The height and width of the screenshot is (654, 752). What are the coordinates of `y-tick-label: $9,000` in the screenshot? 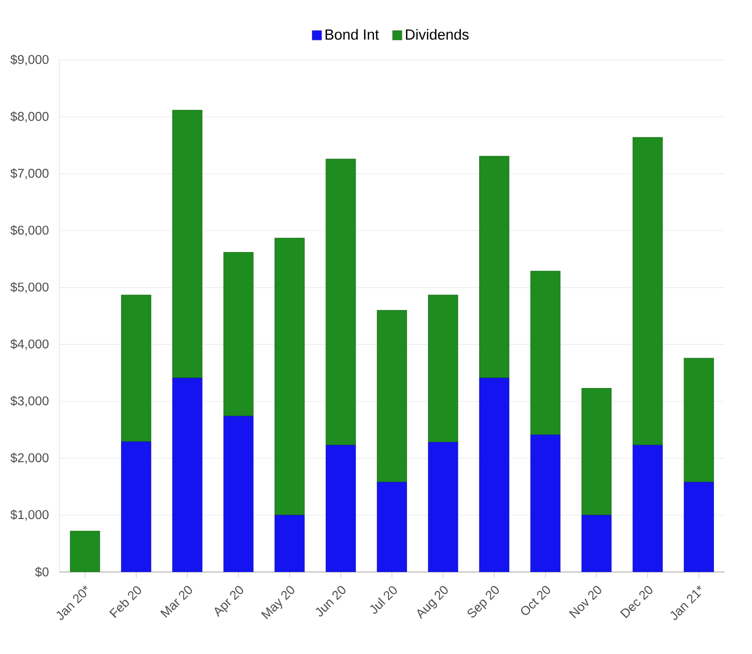 It's located at (29, 60).